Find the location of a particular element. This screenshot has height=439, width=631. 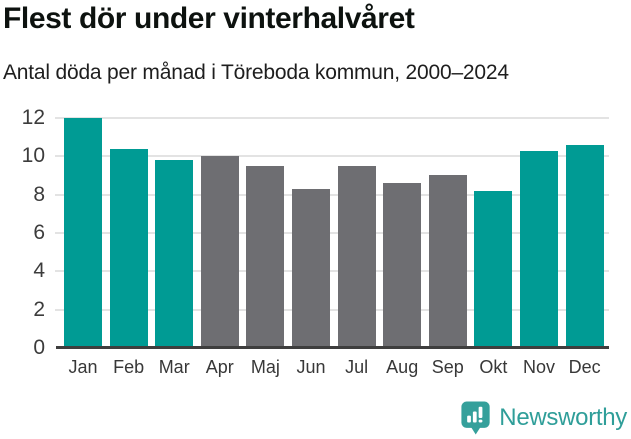

y-tick-label-6: 6 is located at coordinates (39, 232).